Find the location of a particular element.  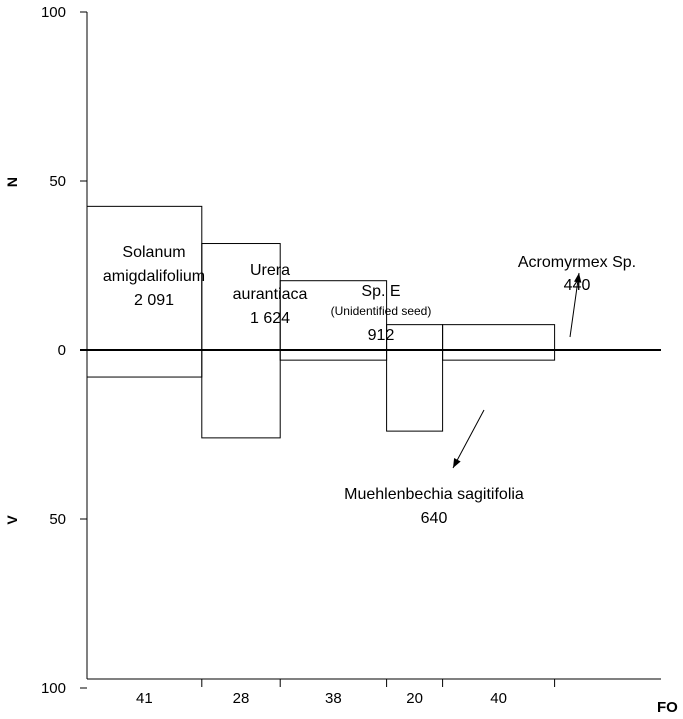

bar-label: Solanum is located at coordinates (153, 252).